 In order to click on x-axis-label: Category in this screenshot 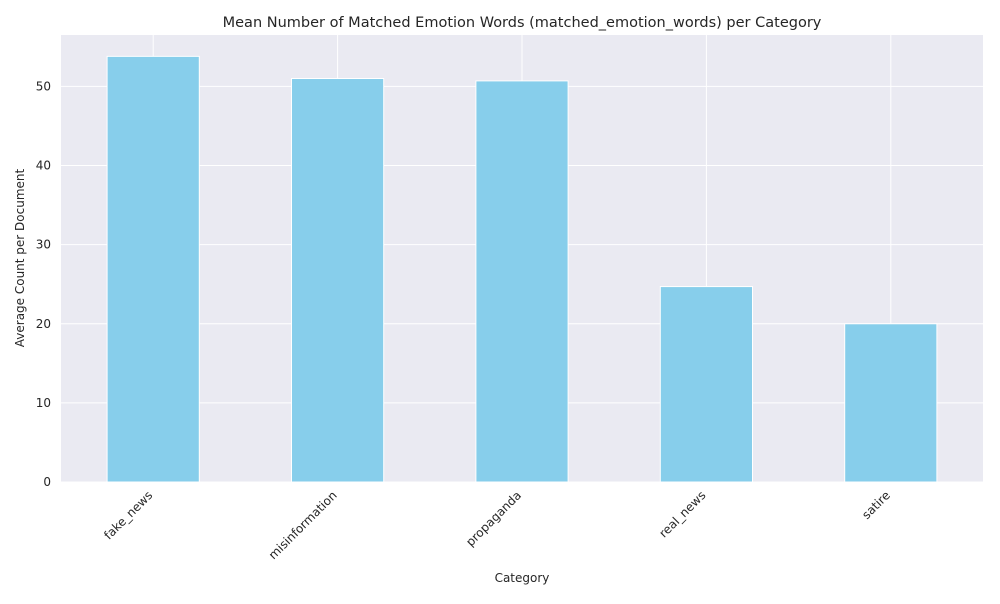, I will do `click(522, 578)`.